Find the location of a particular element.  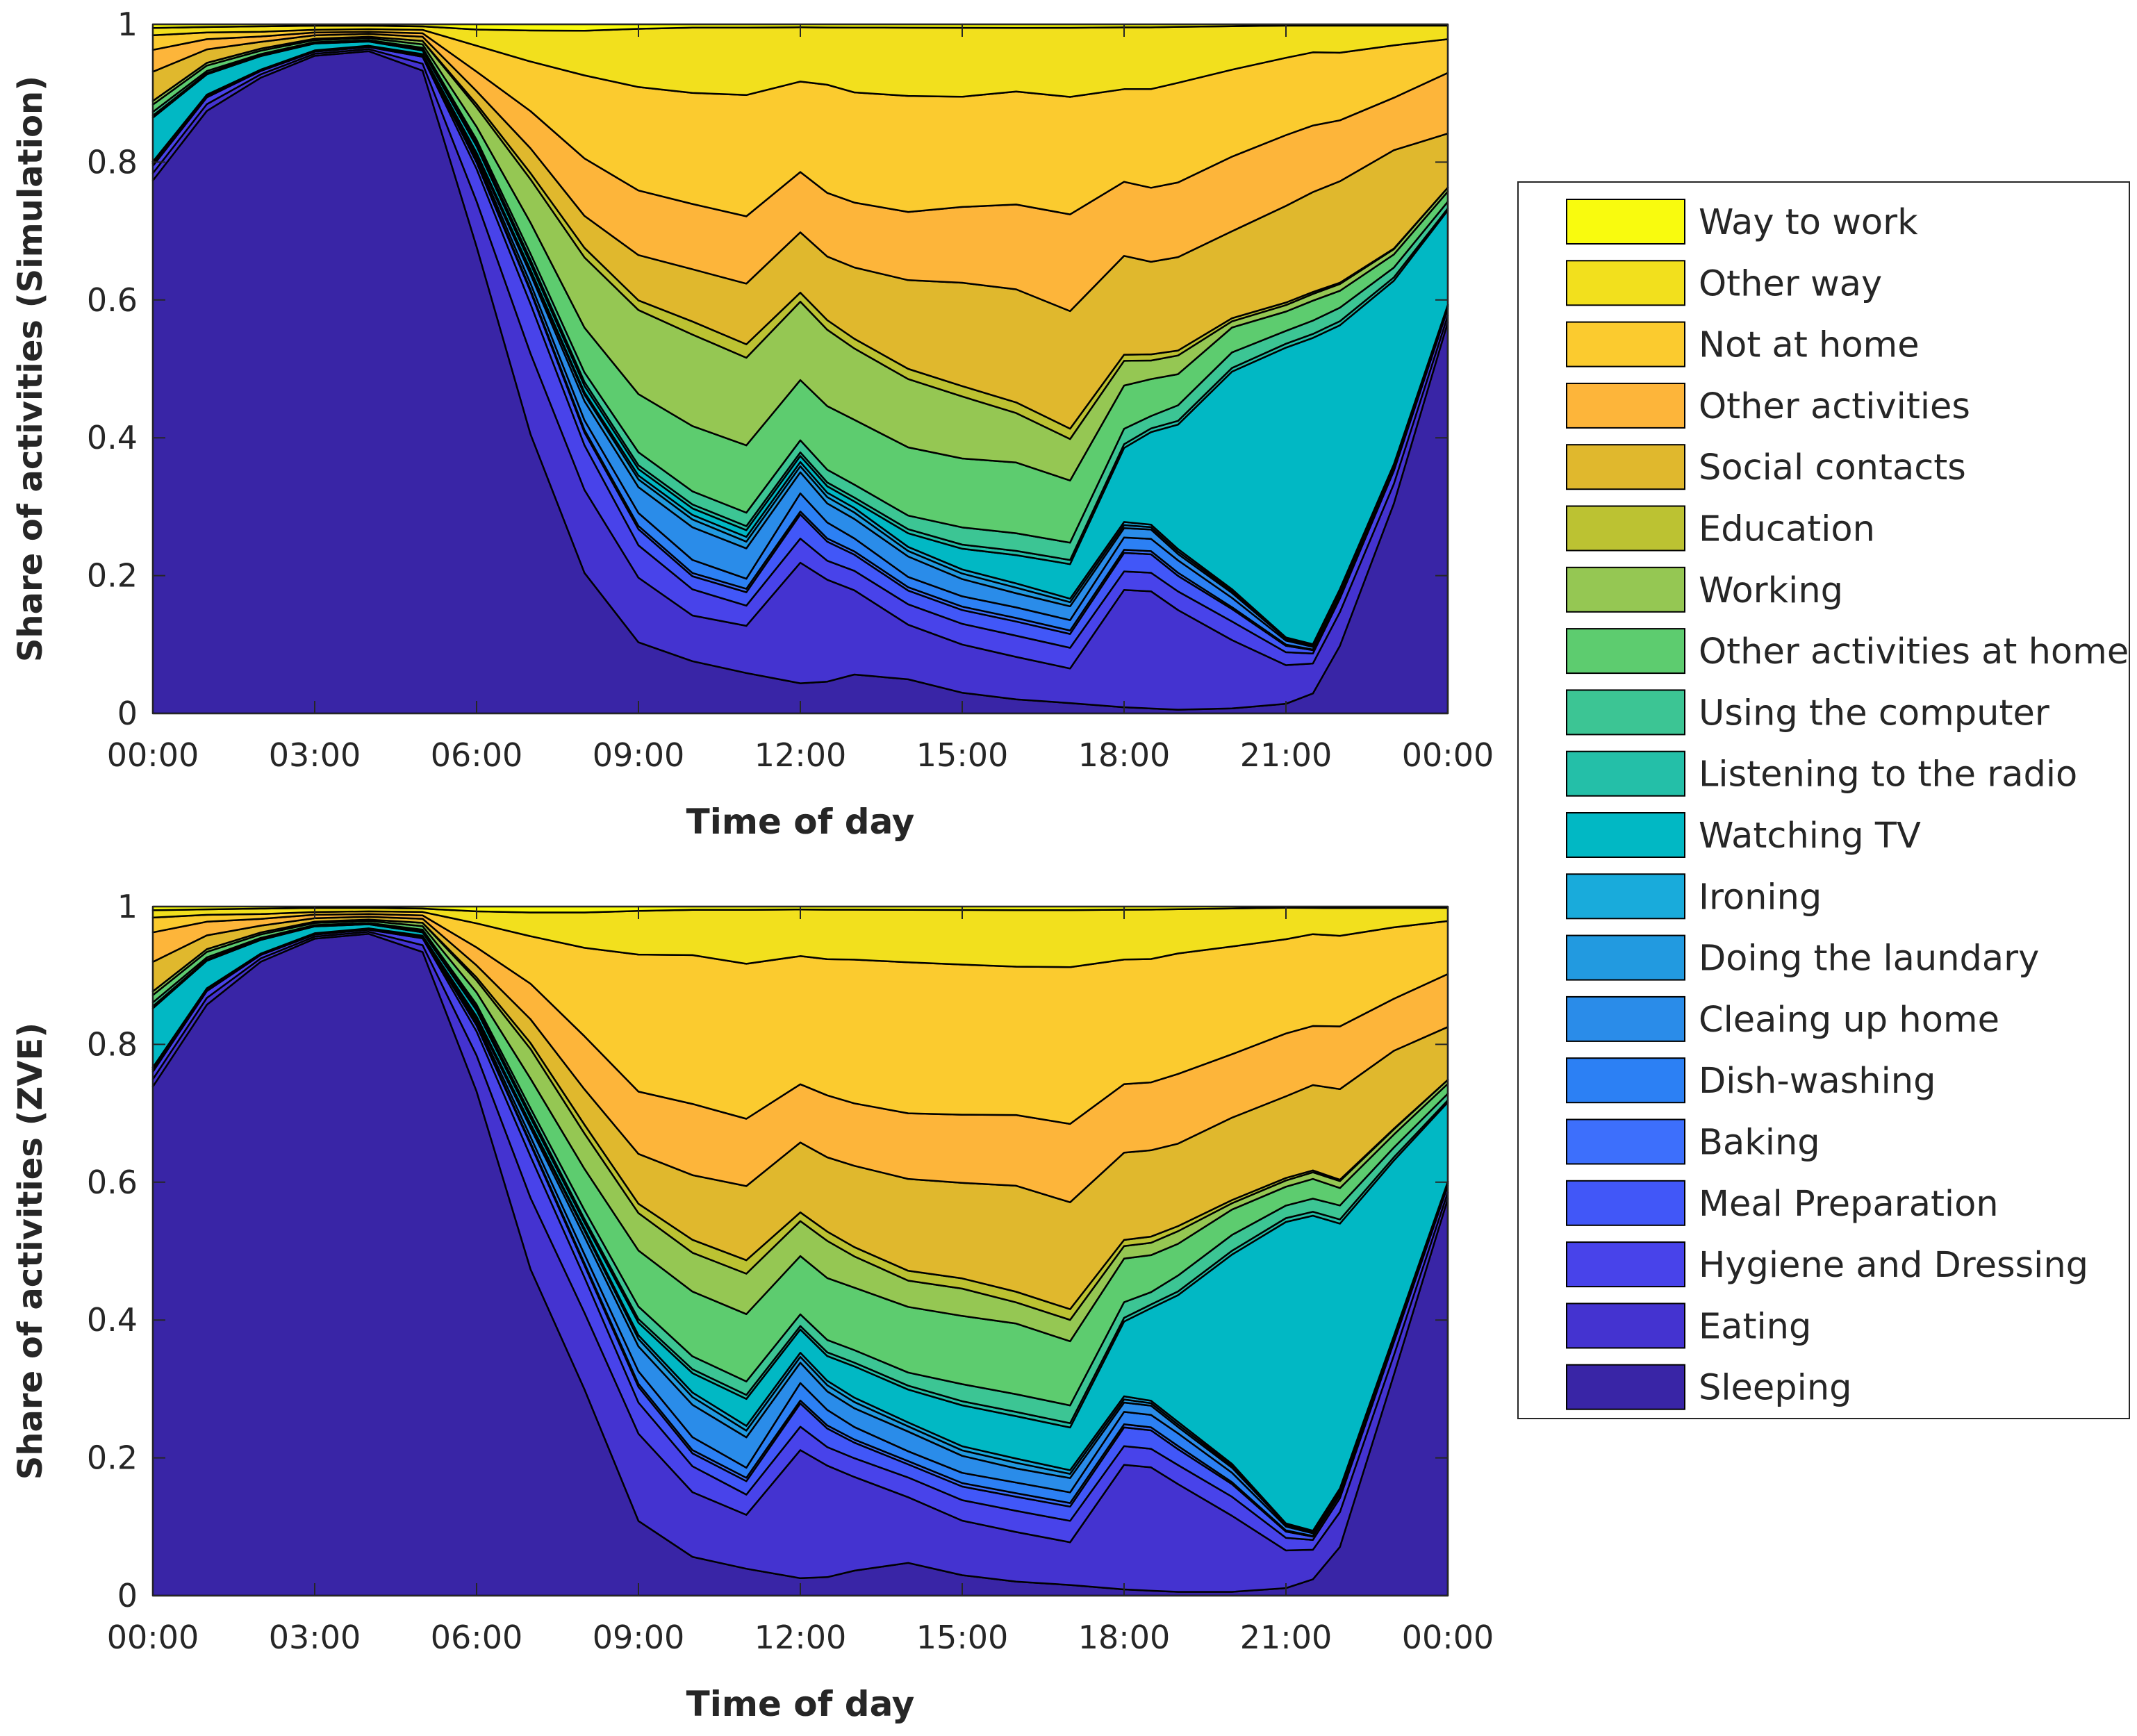

legend-label-other-way: Other way is located at coordinates (1791, 283).